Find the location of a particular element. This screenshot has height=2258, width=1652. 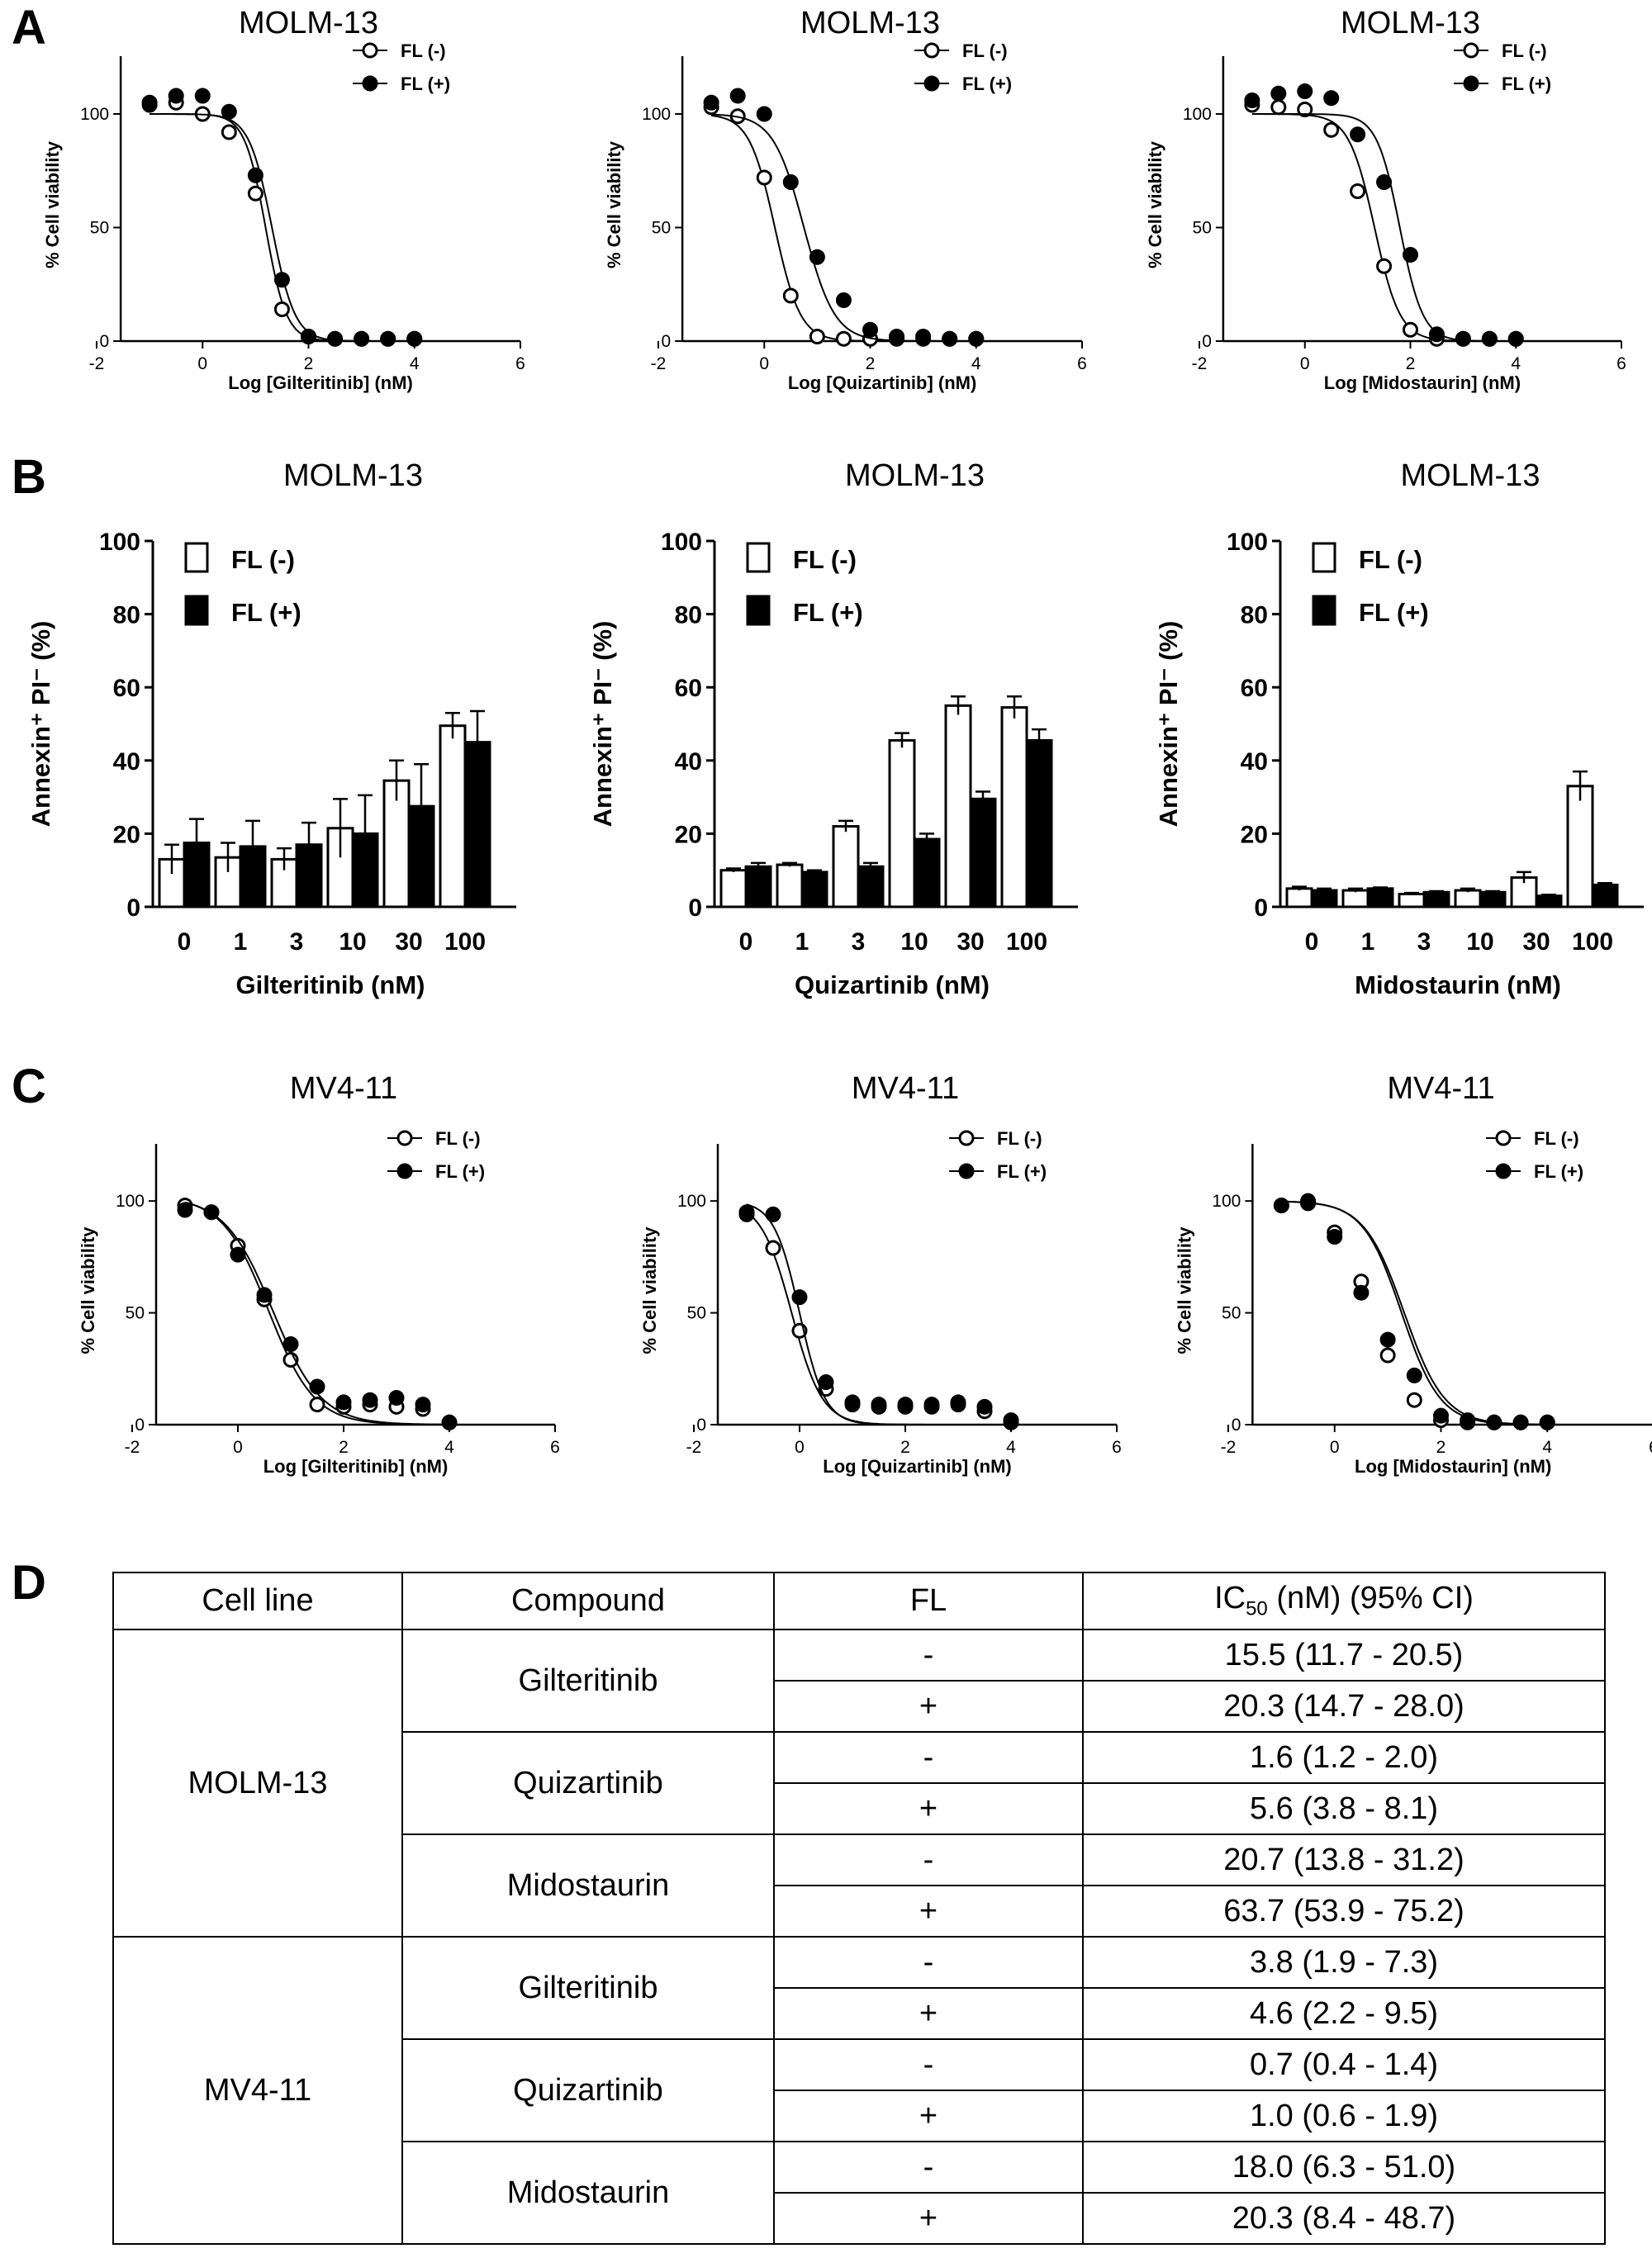

y-tick-label: 20 is located at coordinates (126, 835).